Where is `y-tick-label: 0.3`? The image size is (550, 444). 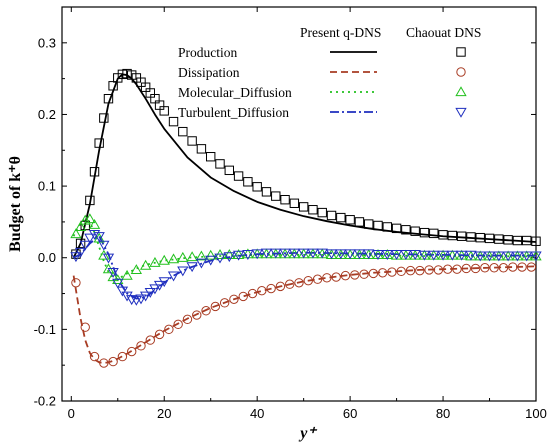 y-tick-label: 0.3 is located at coordinates (47, 42).